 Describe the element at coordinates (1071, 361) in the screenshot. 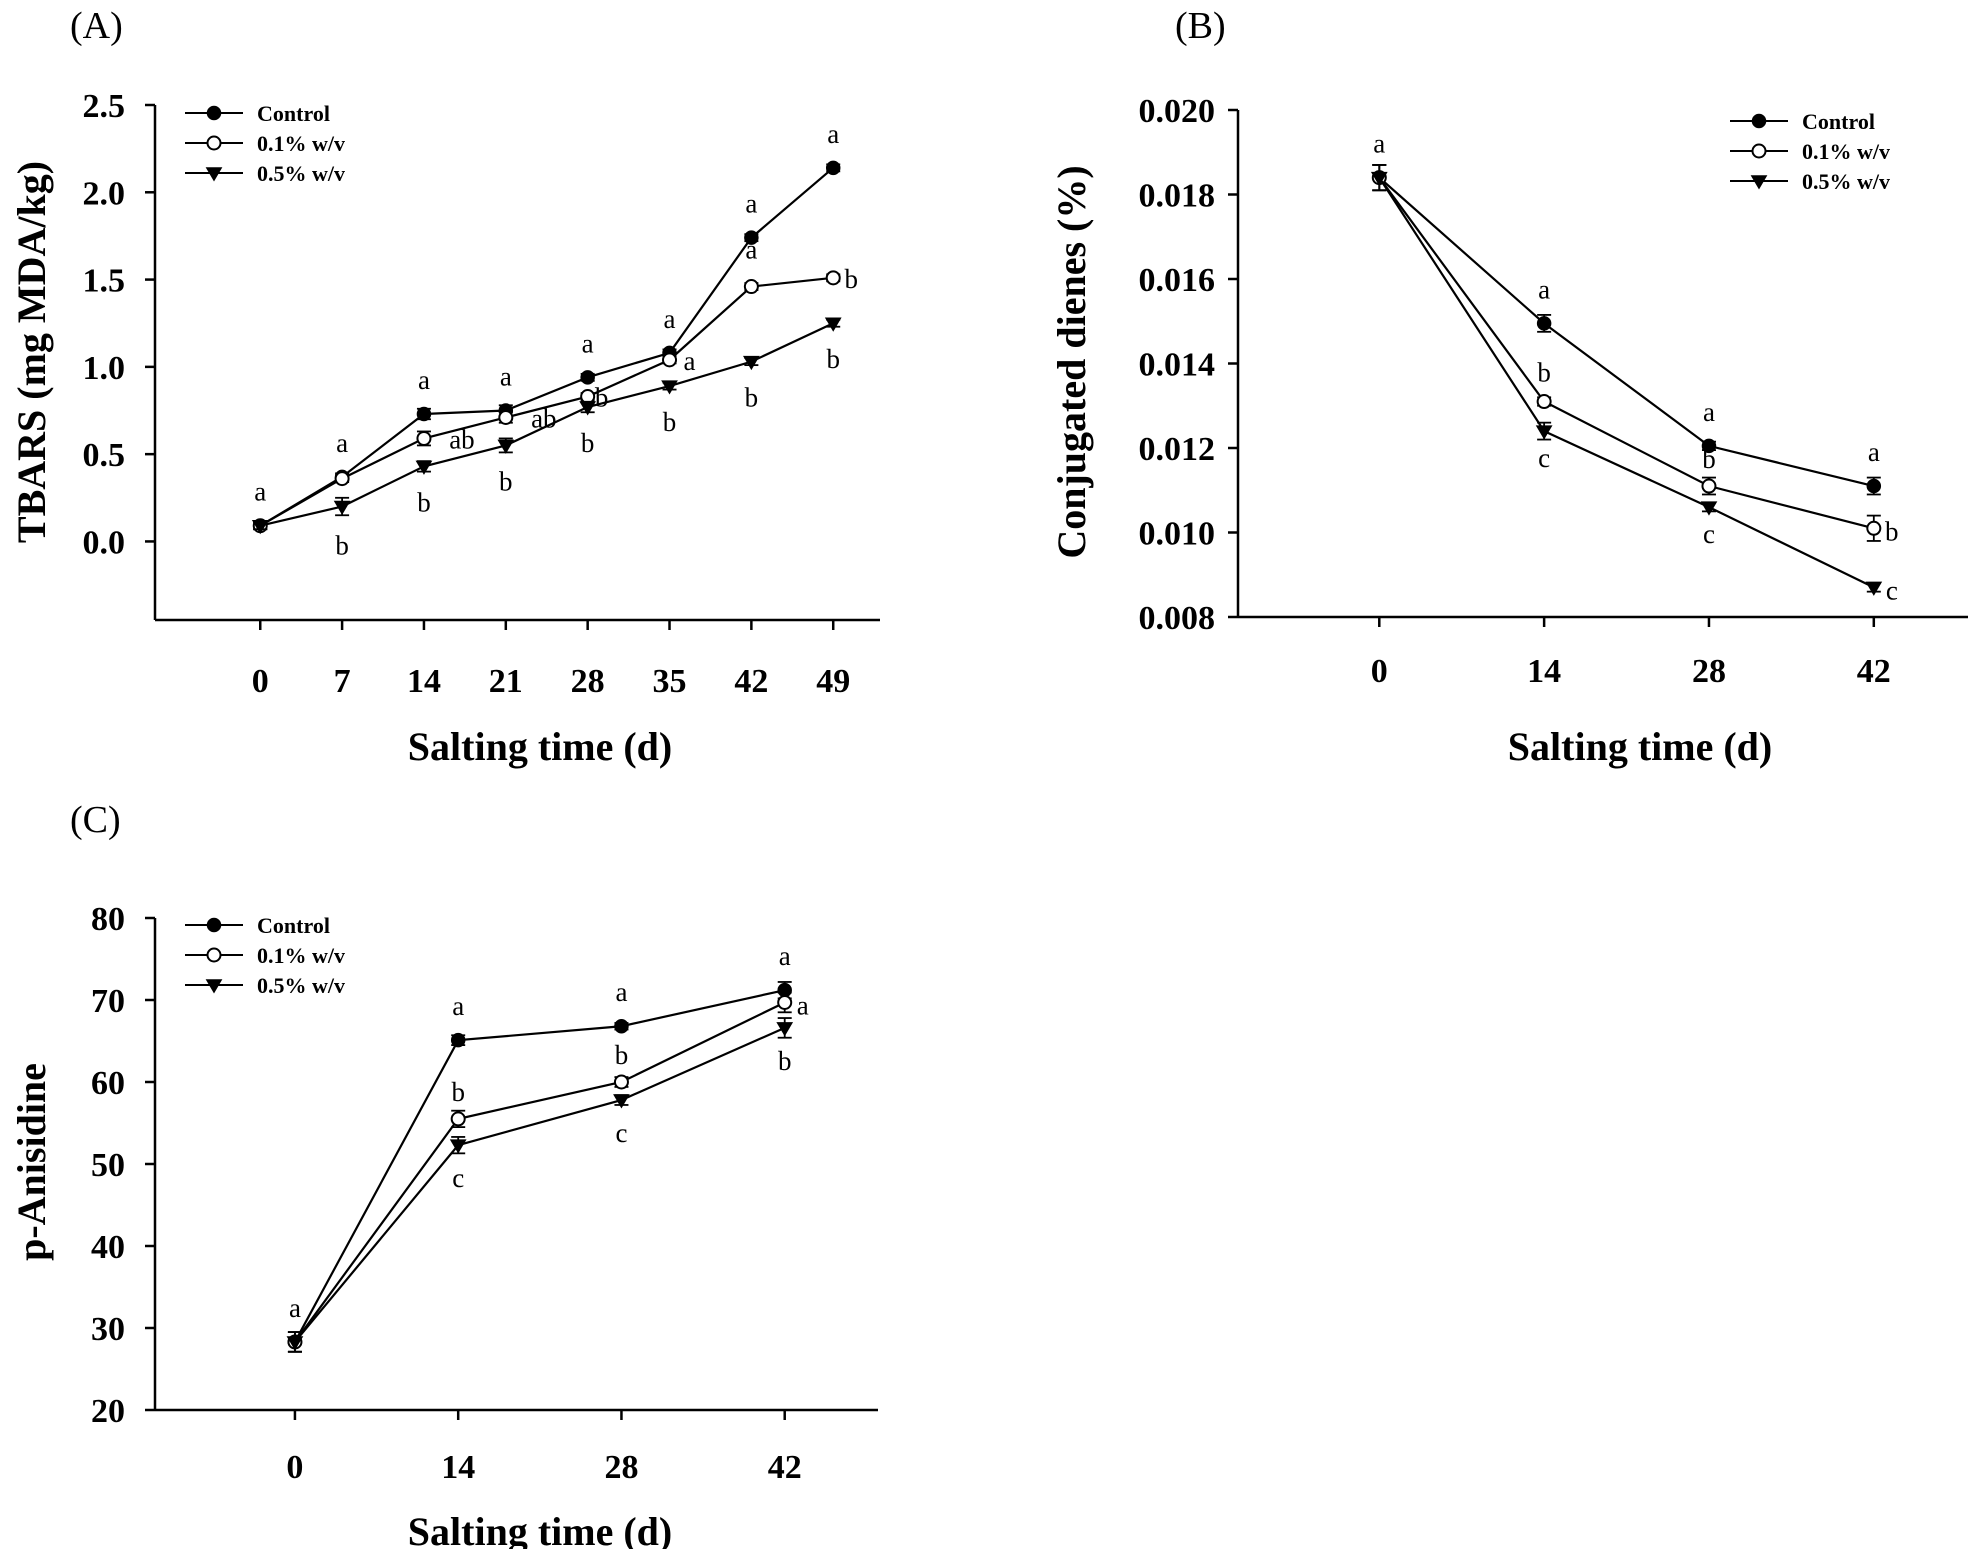

I see `y-axis-title: Conjugated dienes (%)` at that location.